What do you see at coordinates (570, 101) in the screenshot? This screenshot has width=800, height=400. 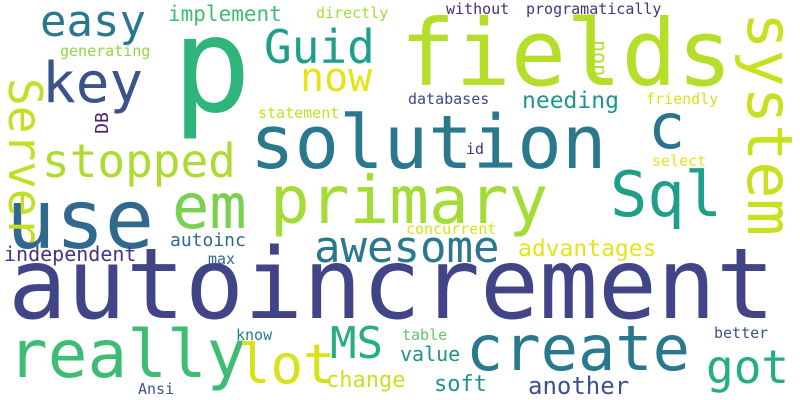 I see `word-needing: needing` at bounding box center [570, 101].